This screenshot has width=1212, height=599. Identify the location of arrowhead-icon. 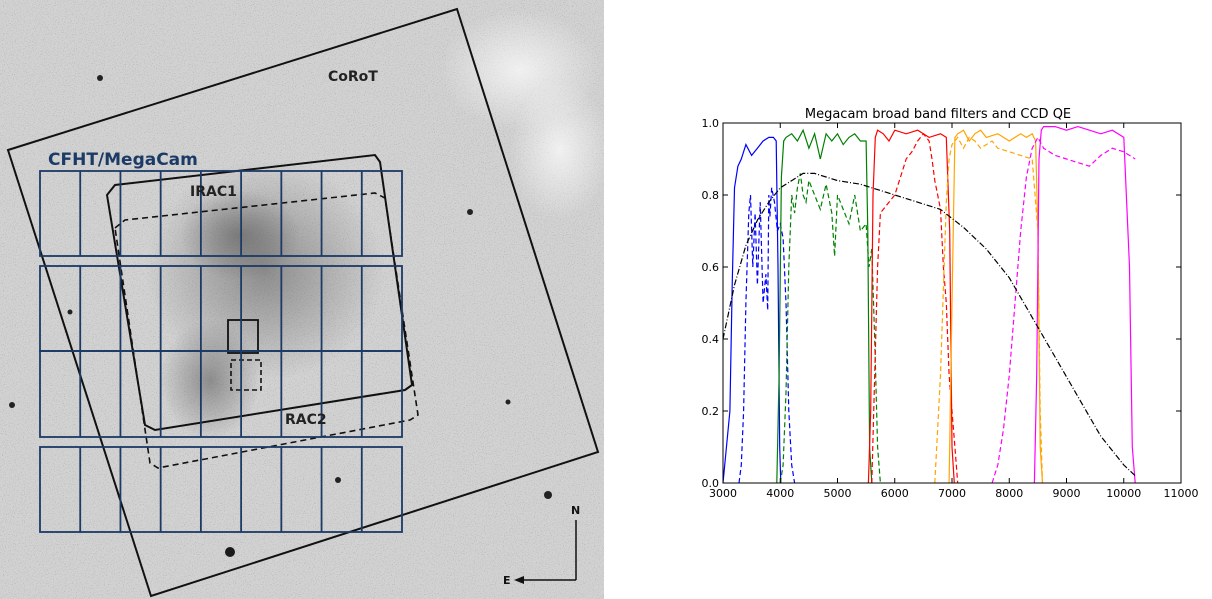
(519, 580).